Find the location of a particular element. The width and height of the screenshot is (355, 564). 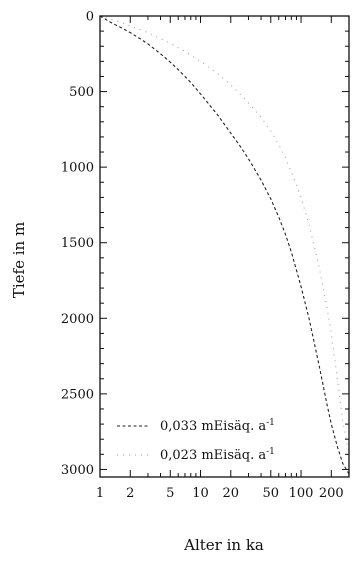

y-tick-label: 3000 is located at coordinates (77, 470).